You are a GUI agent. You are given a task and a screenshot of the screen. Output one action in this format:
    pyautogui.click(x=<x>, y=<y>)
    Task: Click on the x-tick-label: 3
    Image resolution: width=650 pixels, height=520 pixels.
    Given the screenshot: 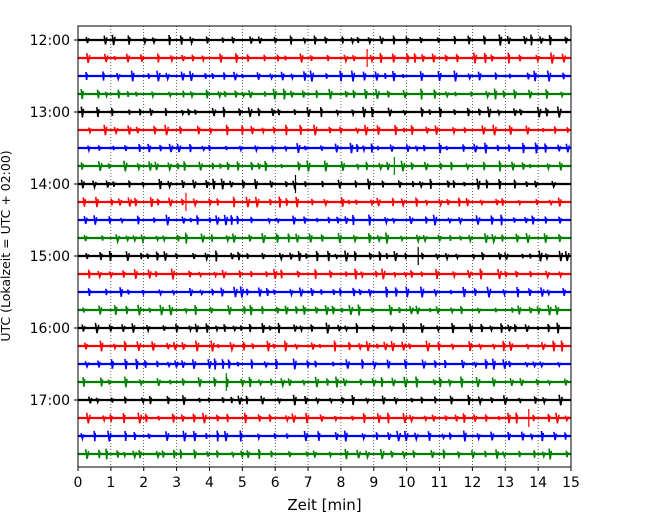 What is the action you would take?
    pyautogui.click(x=176, y=483)
    